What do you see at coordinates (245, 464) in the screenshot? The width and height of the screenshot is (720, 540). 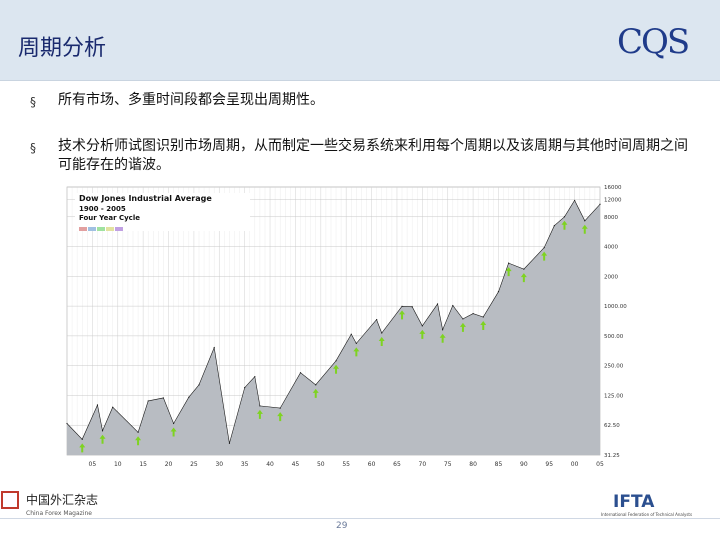 I see `x-tick-label: 35` at bounding box center [245, 464].